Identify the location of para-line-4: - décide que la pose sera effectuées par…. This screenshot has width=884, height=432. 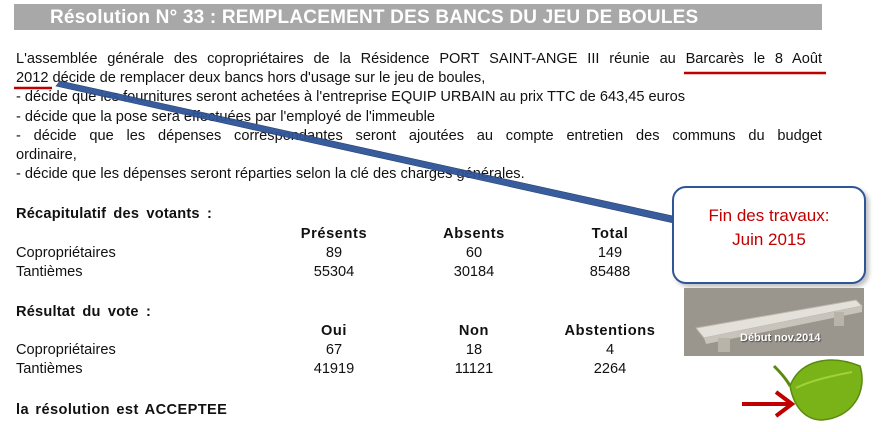
(226, 116).